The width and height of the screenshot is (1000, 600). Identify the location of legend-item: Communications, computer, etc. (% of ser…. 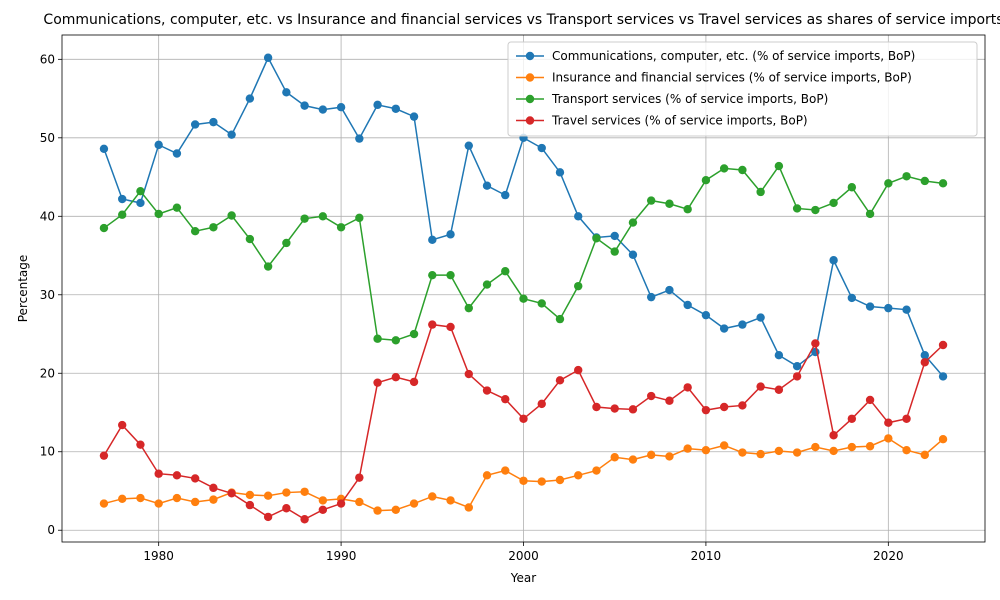
(715, 56).